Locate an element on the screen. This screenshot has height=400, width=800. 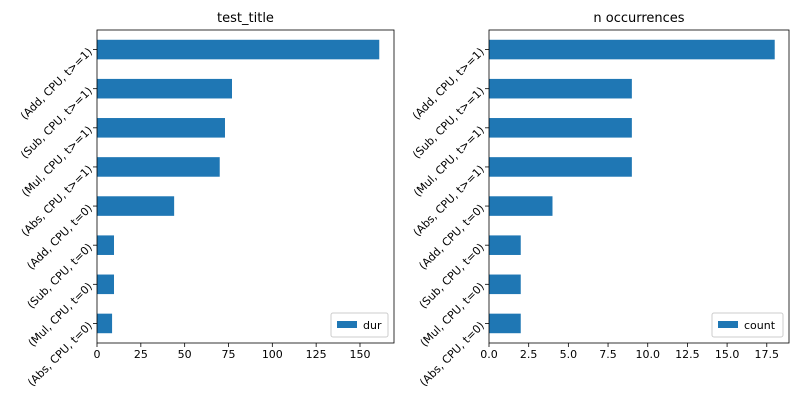
x-tick-label: 17.5 is located at coordinates (767, 354).